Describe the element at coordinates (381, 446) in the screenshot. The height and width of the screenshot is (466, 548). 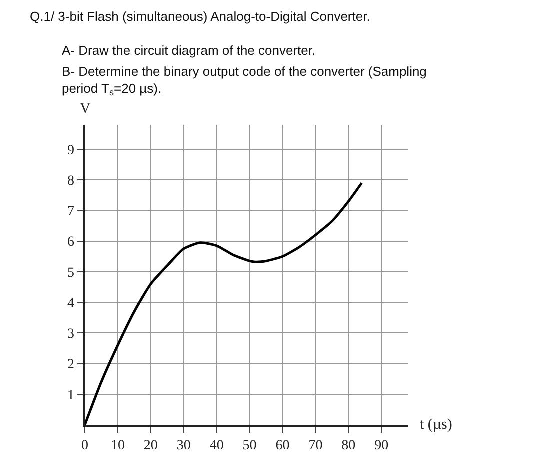
I see `x-tick-label: 90` at that location.